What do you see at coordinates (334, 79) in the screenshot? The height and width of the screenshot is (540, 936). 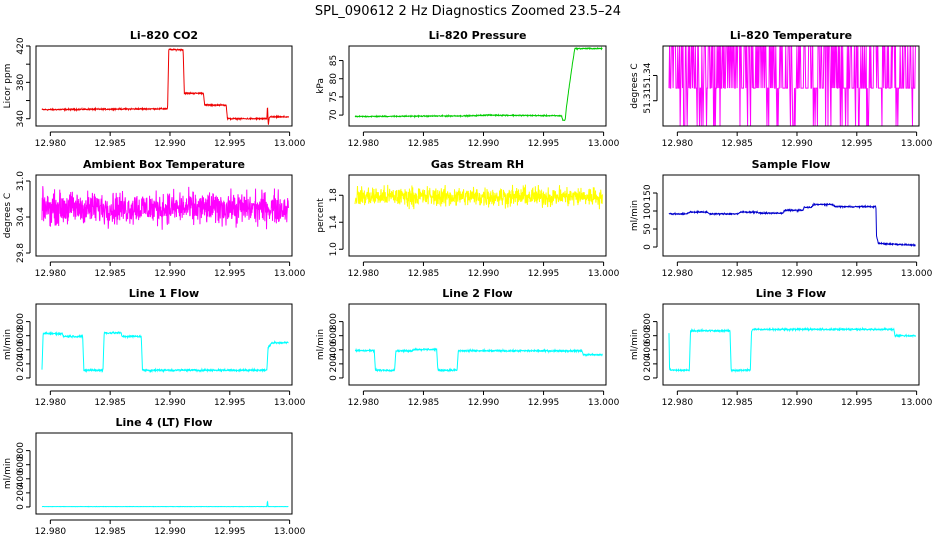 I see `y-tick-label: 80` at bounding box center [334, 79].